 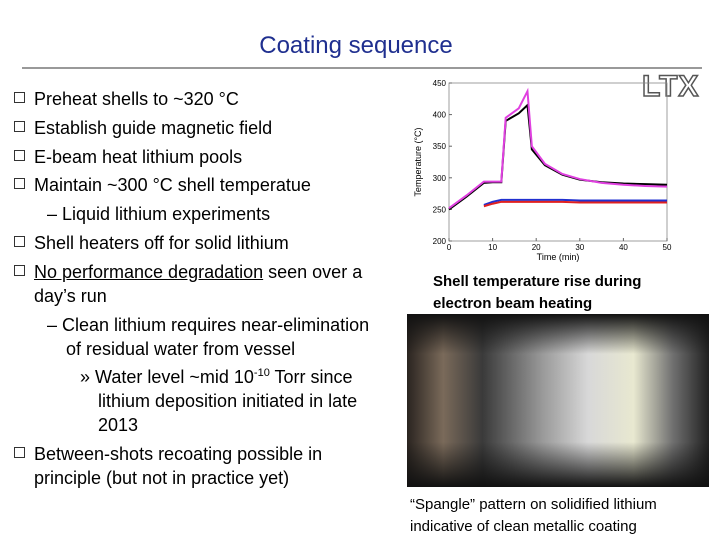 I want to click on bullet-text: Maintain ~300 °C shell temperatue, so click(x=172, y=185).